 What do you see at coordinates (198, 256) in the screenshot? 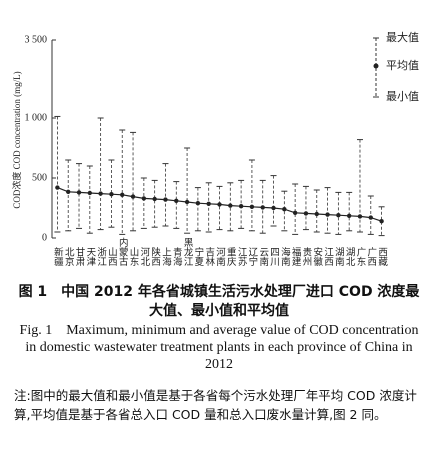
I see `x-tick-label: 宁夏` at bounding box center [198, 256].